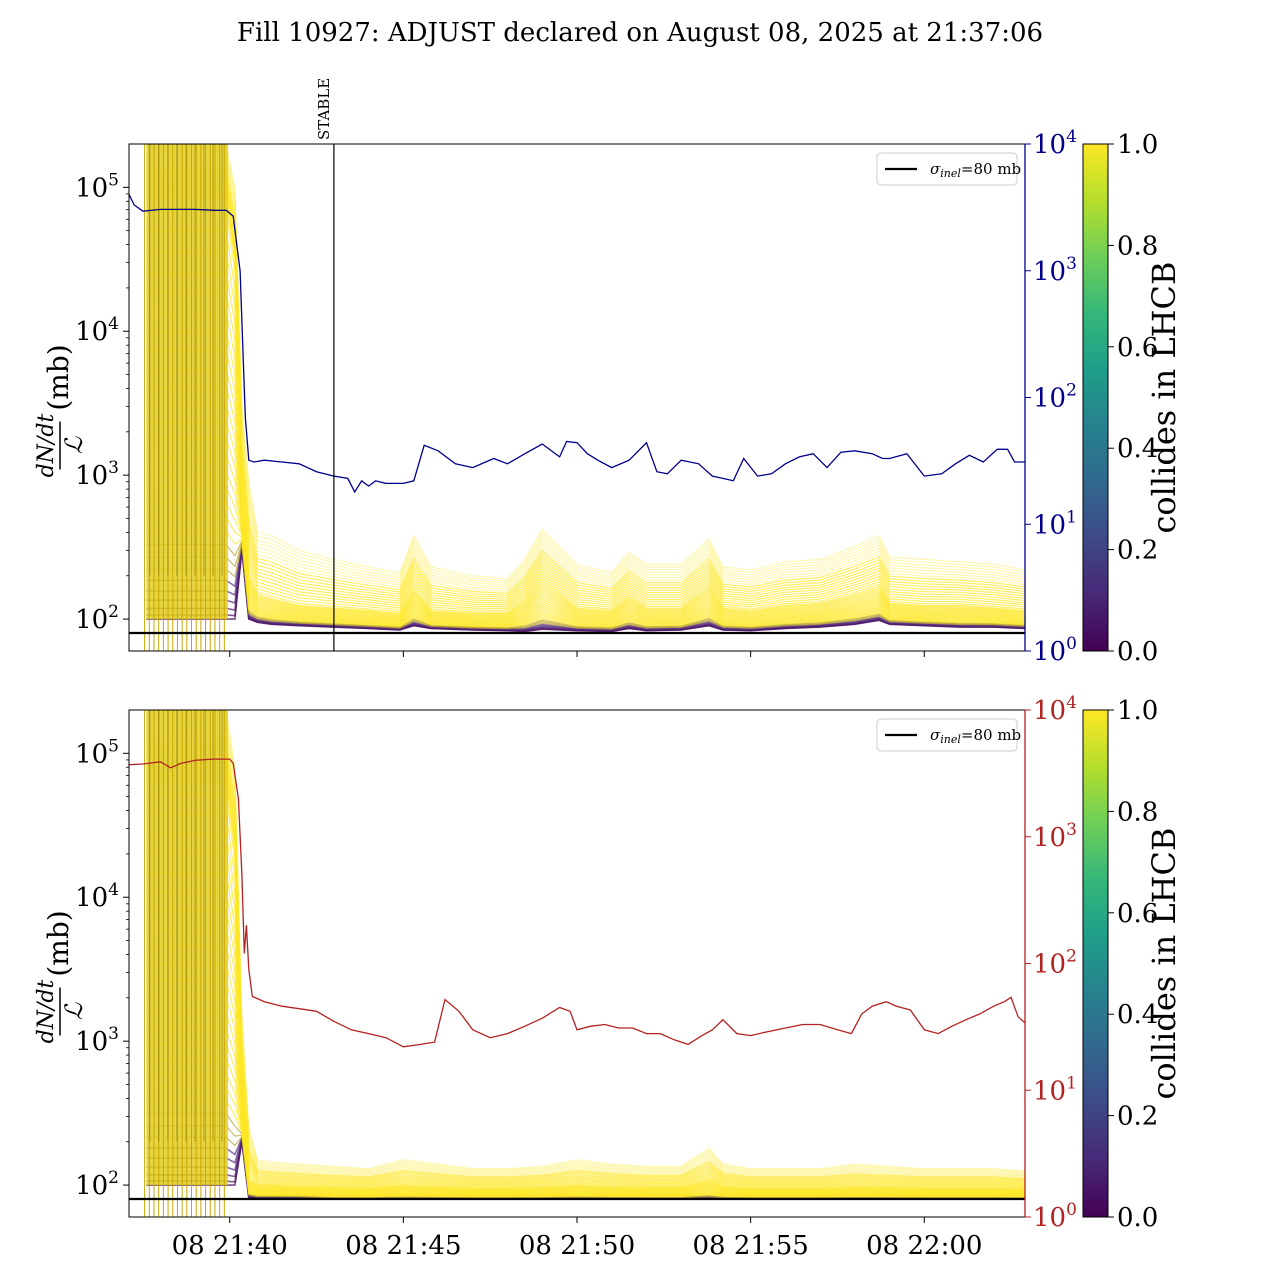 The height and width of the screenshot is (1280, 1280). Describe the element at coordinates (1137, 914) in the screenshot. I see `colorbar-tick-label: 0.6` at that location.